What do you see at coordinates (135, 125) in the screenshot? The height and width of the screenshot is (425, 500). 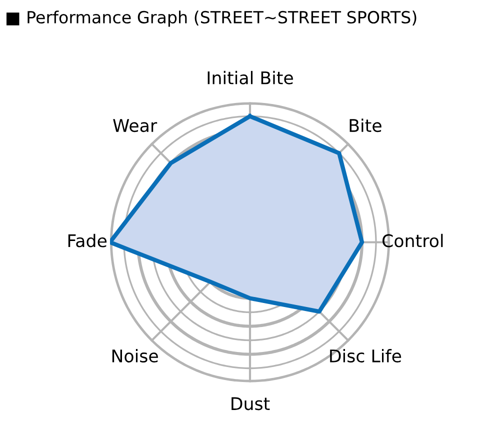 I see `spoke-label: Wear` at bounding box center [135, 125].